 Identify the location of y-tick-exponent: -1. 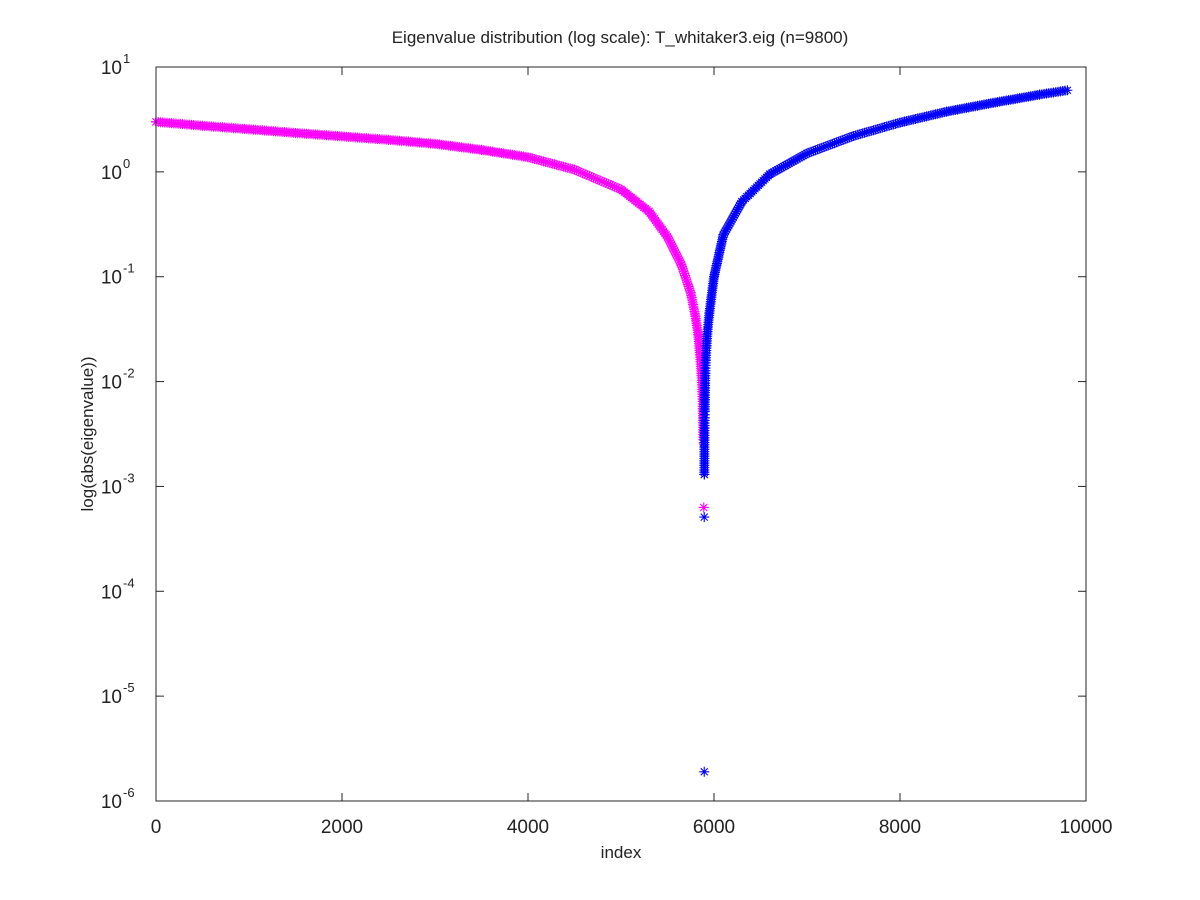
(129, 268).